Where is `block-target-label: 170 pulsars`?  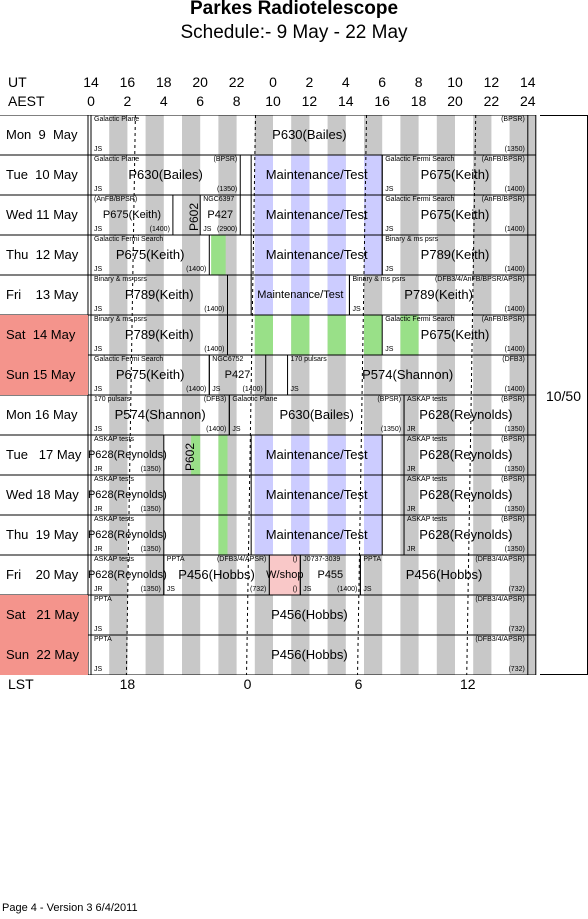 block-target-label: 170 pulsars is located at coordinates (112, 399).